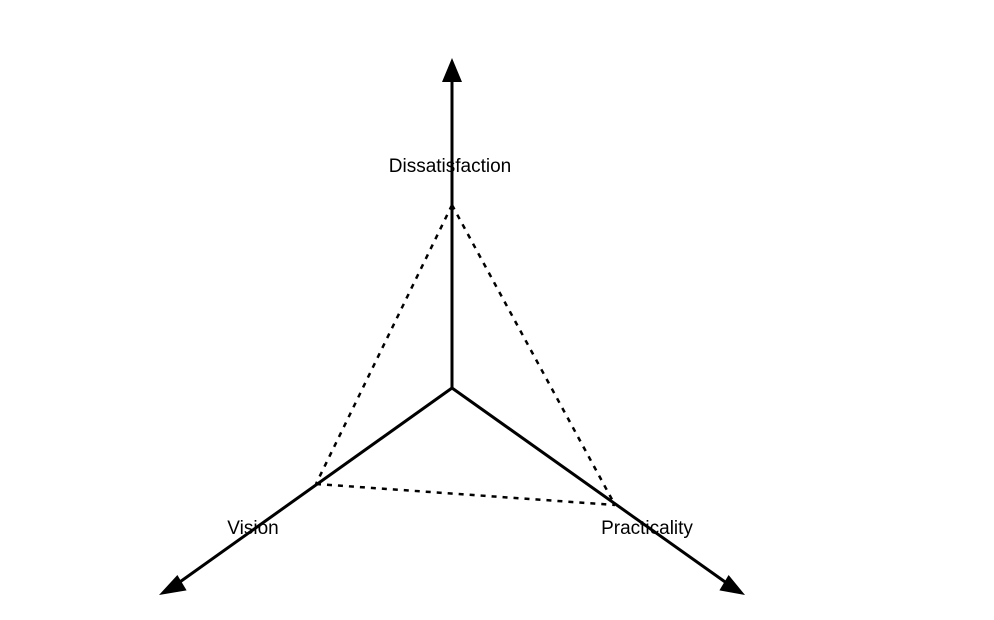 The width and height of the screenshot is (994, 620). I want to click on dissatisfaction-label: Dissatisfaction, so click(450, 166).